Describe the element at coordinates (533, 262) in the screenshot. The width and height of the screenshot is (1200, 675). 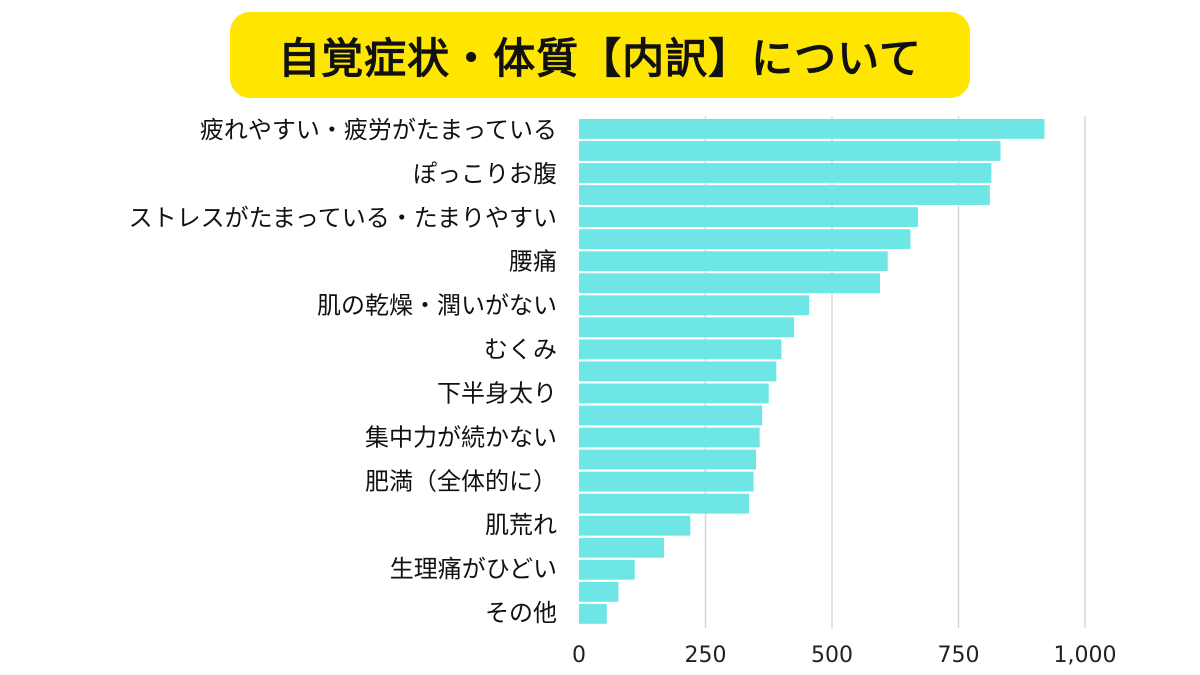
I see `category-label-4: 腰痛` at that location.